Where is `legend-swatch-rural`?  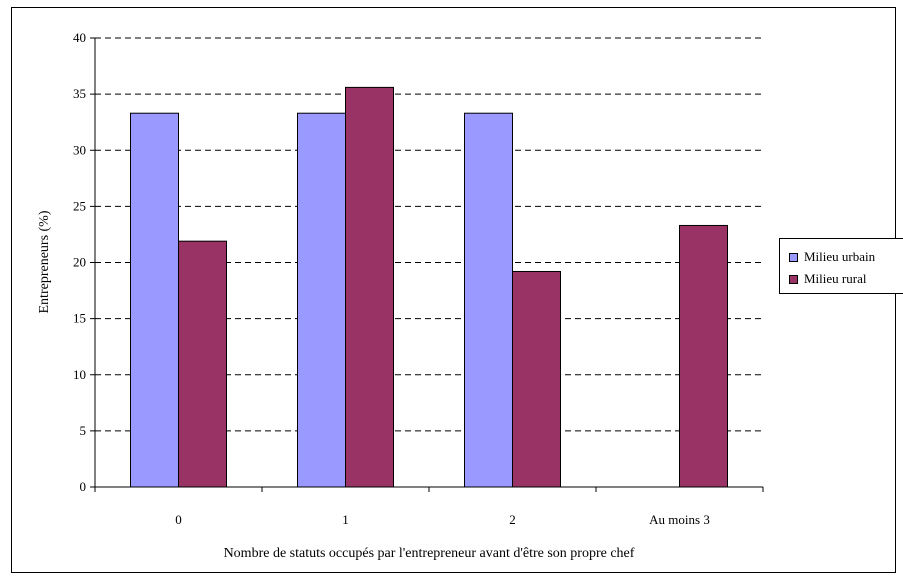
legend-swatch-rural is located at coordinates (793, 279).